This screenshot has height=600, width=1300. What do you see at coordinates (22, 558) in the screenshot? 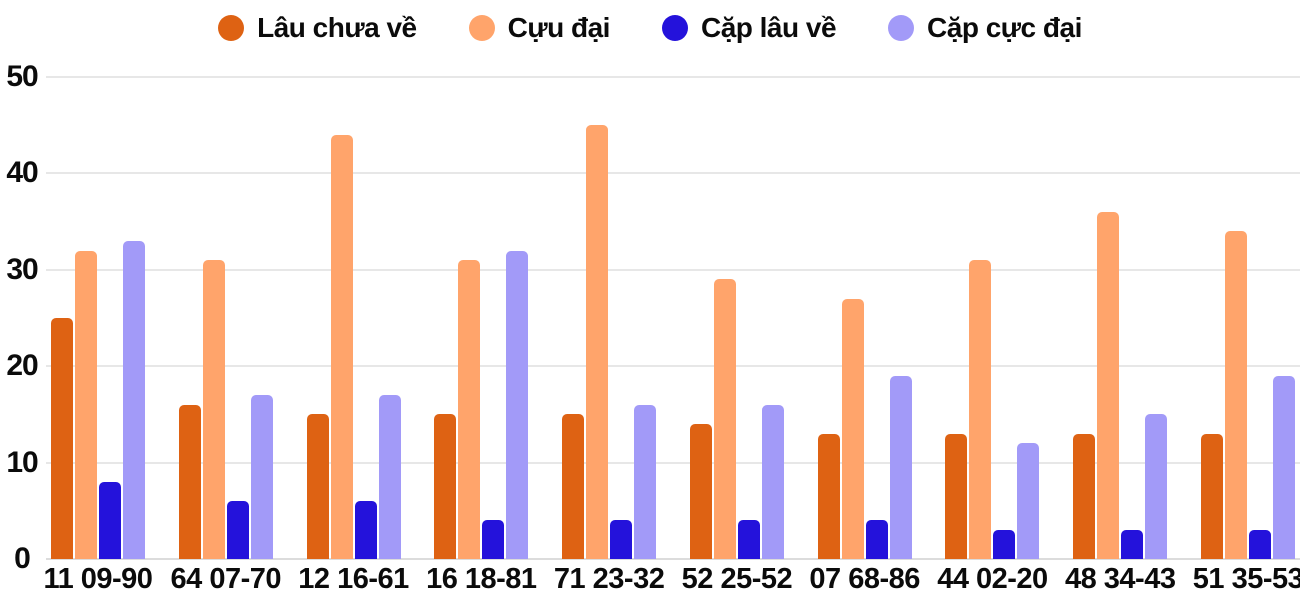
I see `y-axis-tick-label: 0` at bounding box center [22, 558].